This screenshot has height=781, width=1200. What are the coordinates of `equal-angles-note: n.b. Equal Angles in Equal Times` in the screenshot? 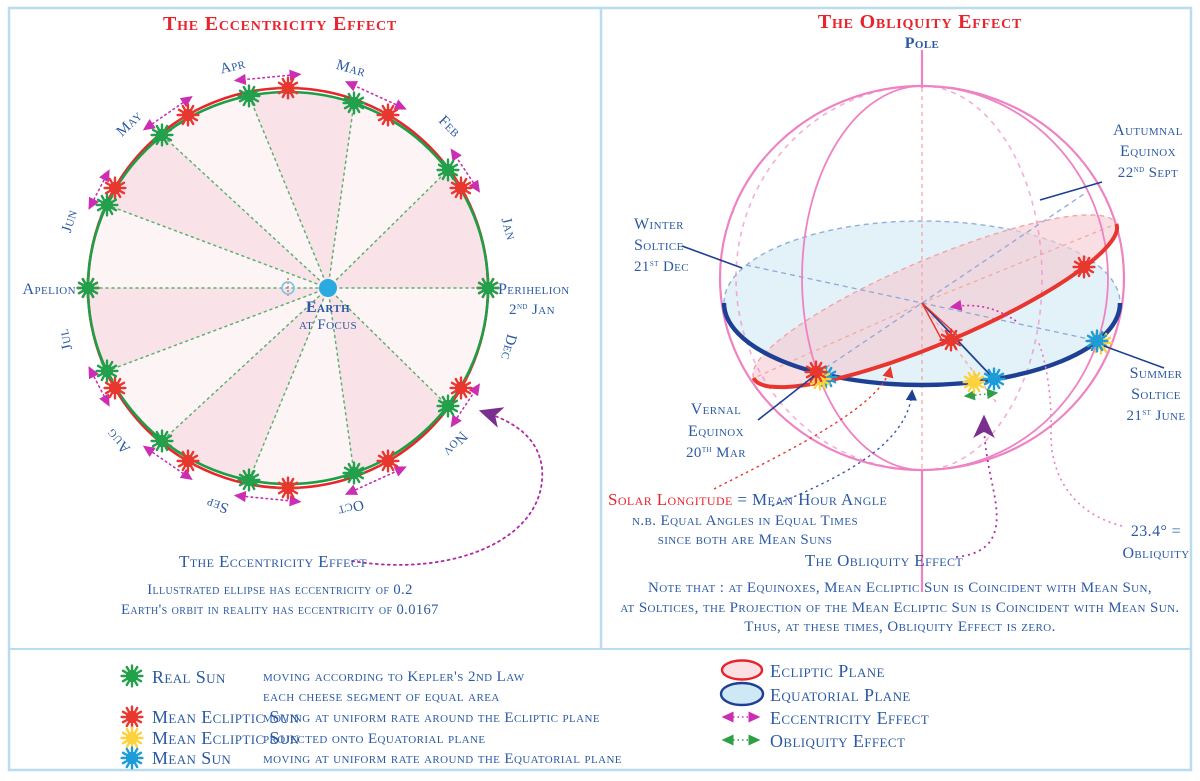 It's located at (745, 521).